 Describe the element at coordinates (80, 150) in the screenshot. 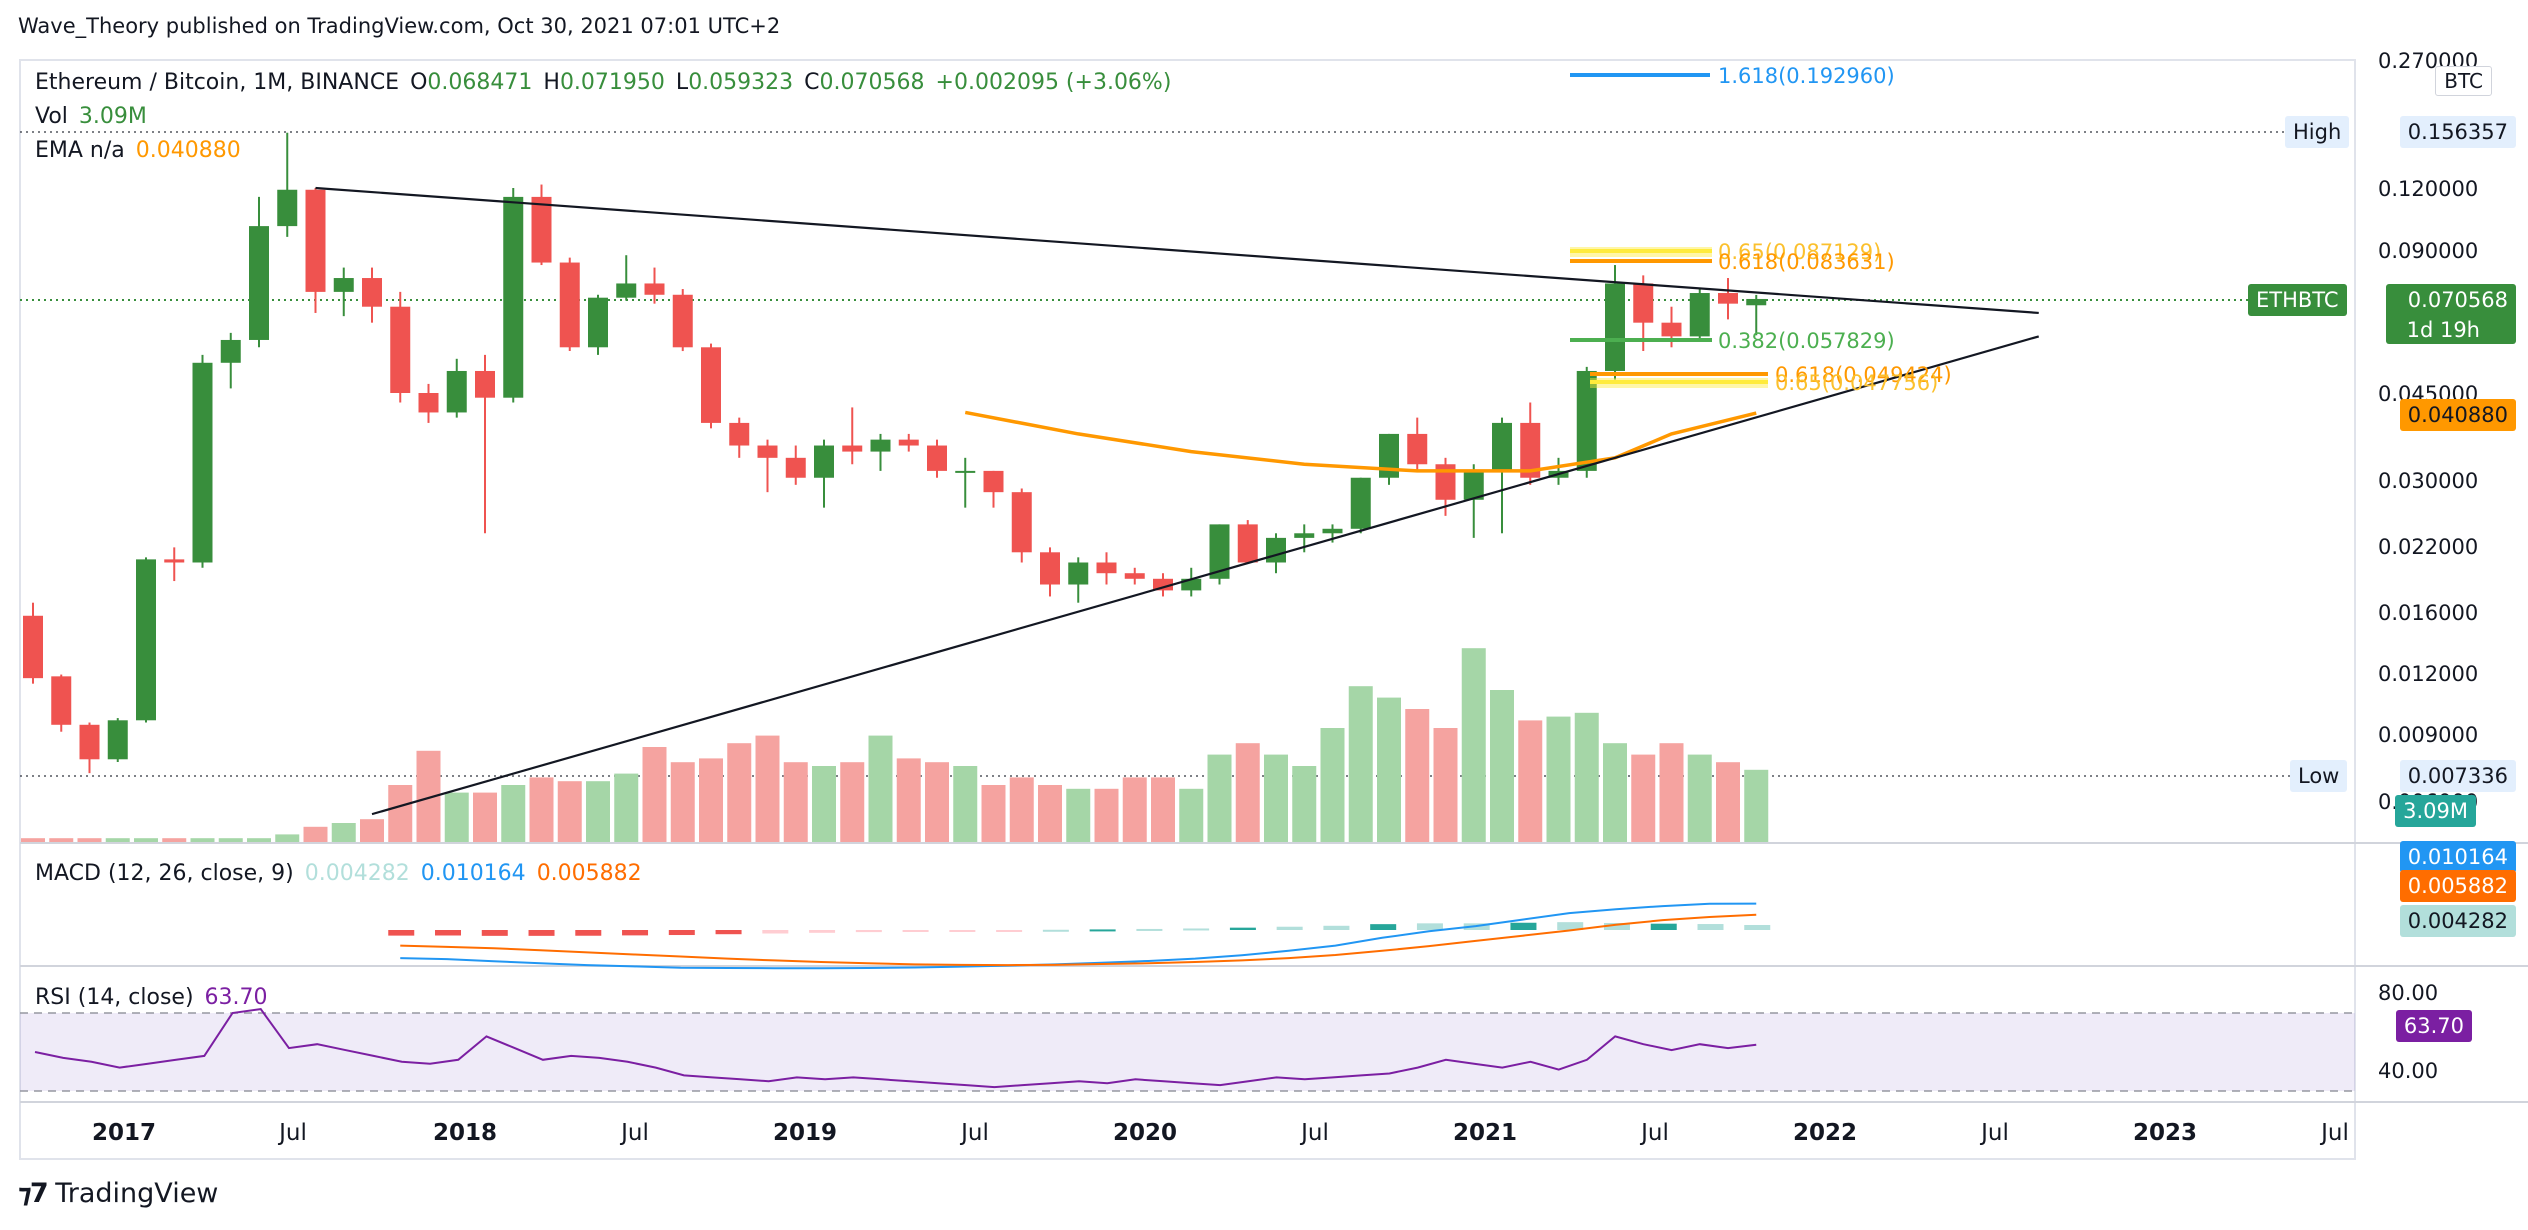

I see `ema-label: EMA n/a` at that location.